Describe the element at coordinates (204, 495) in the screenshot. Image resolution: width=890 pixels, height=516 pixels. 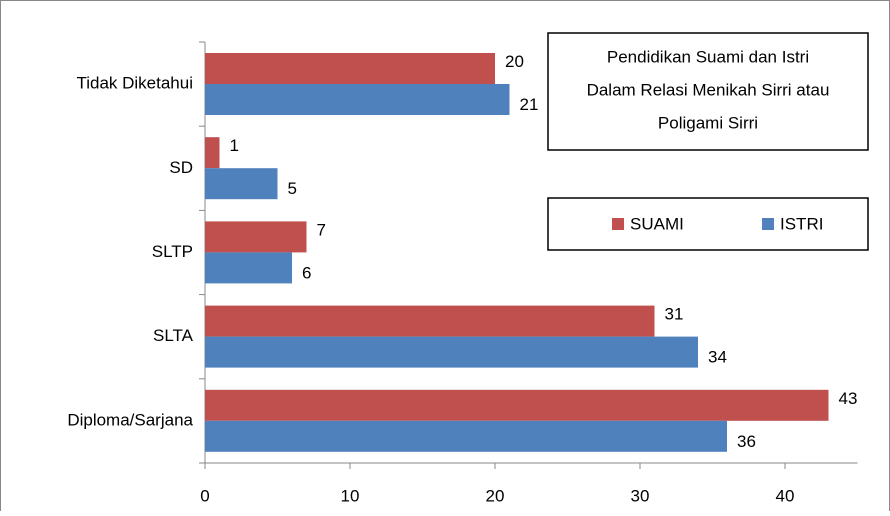
I see `x-tick-label: 0` at that location.